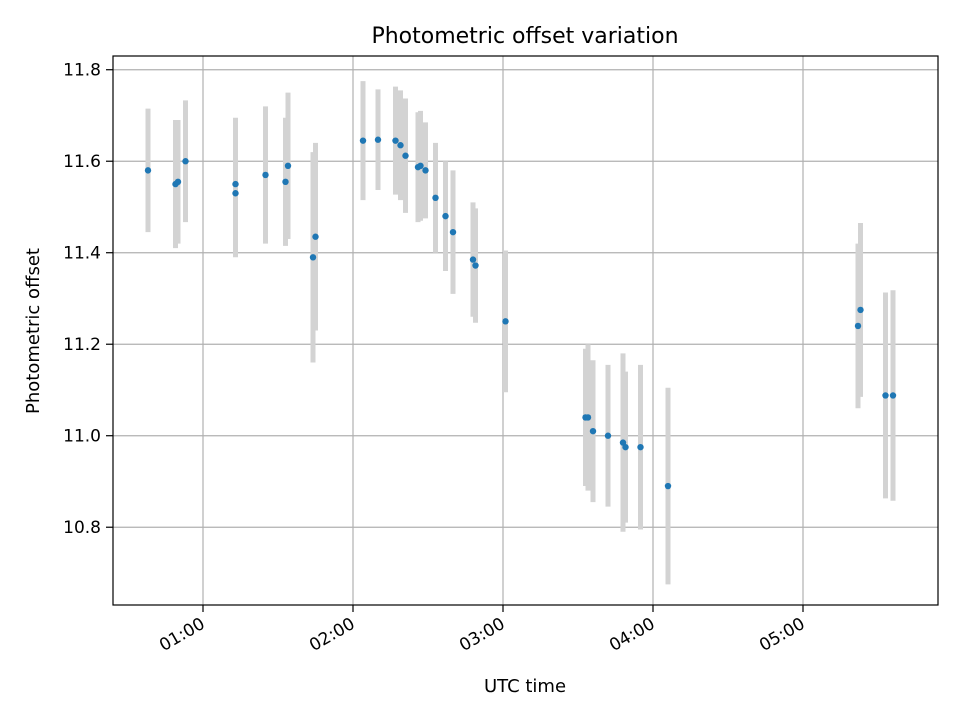 The height and width of the screenshot is (720, 960). I want to click on y-tick-label: 11.4, so click(82, 254).